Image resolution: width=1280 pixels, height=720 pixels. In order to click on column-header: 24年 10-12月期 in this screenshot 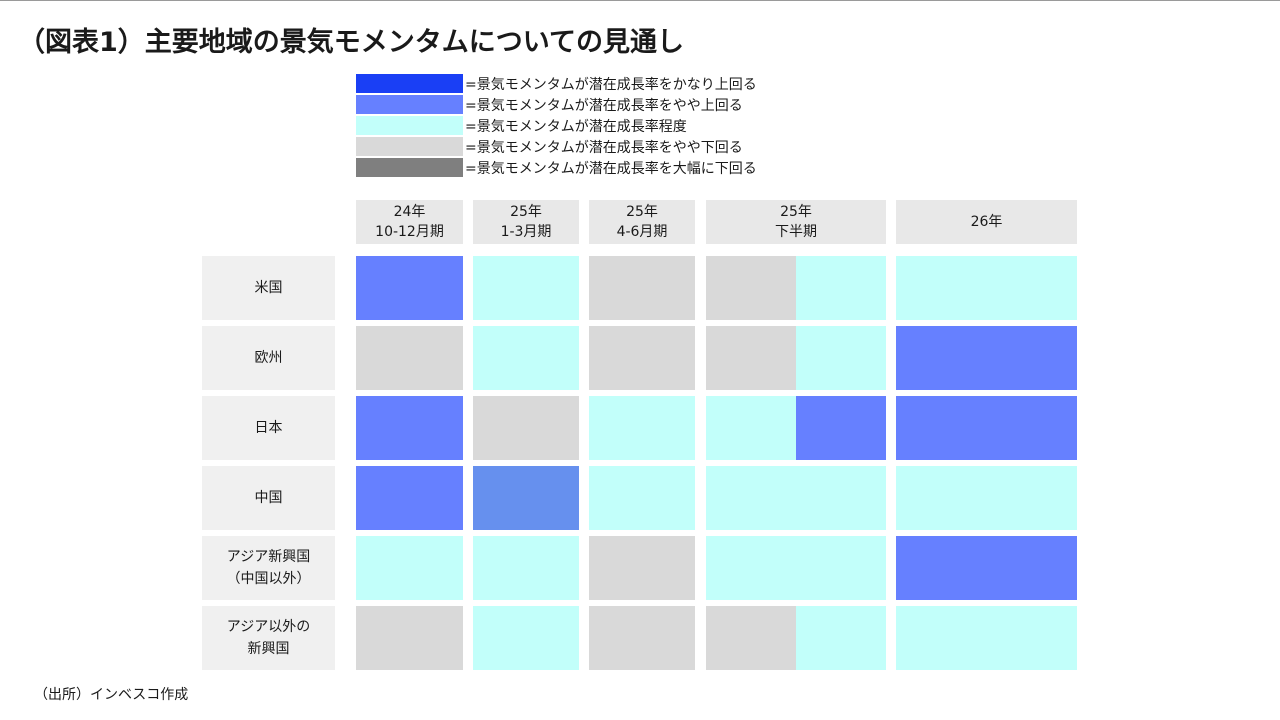, I will do `click(409, 222)`.